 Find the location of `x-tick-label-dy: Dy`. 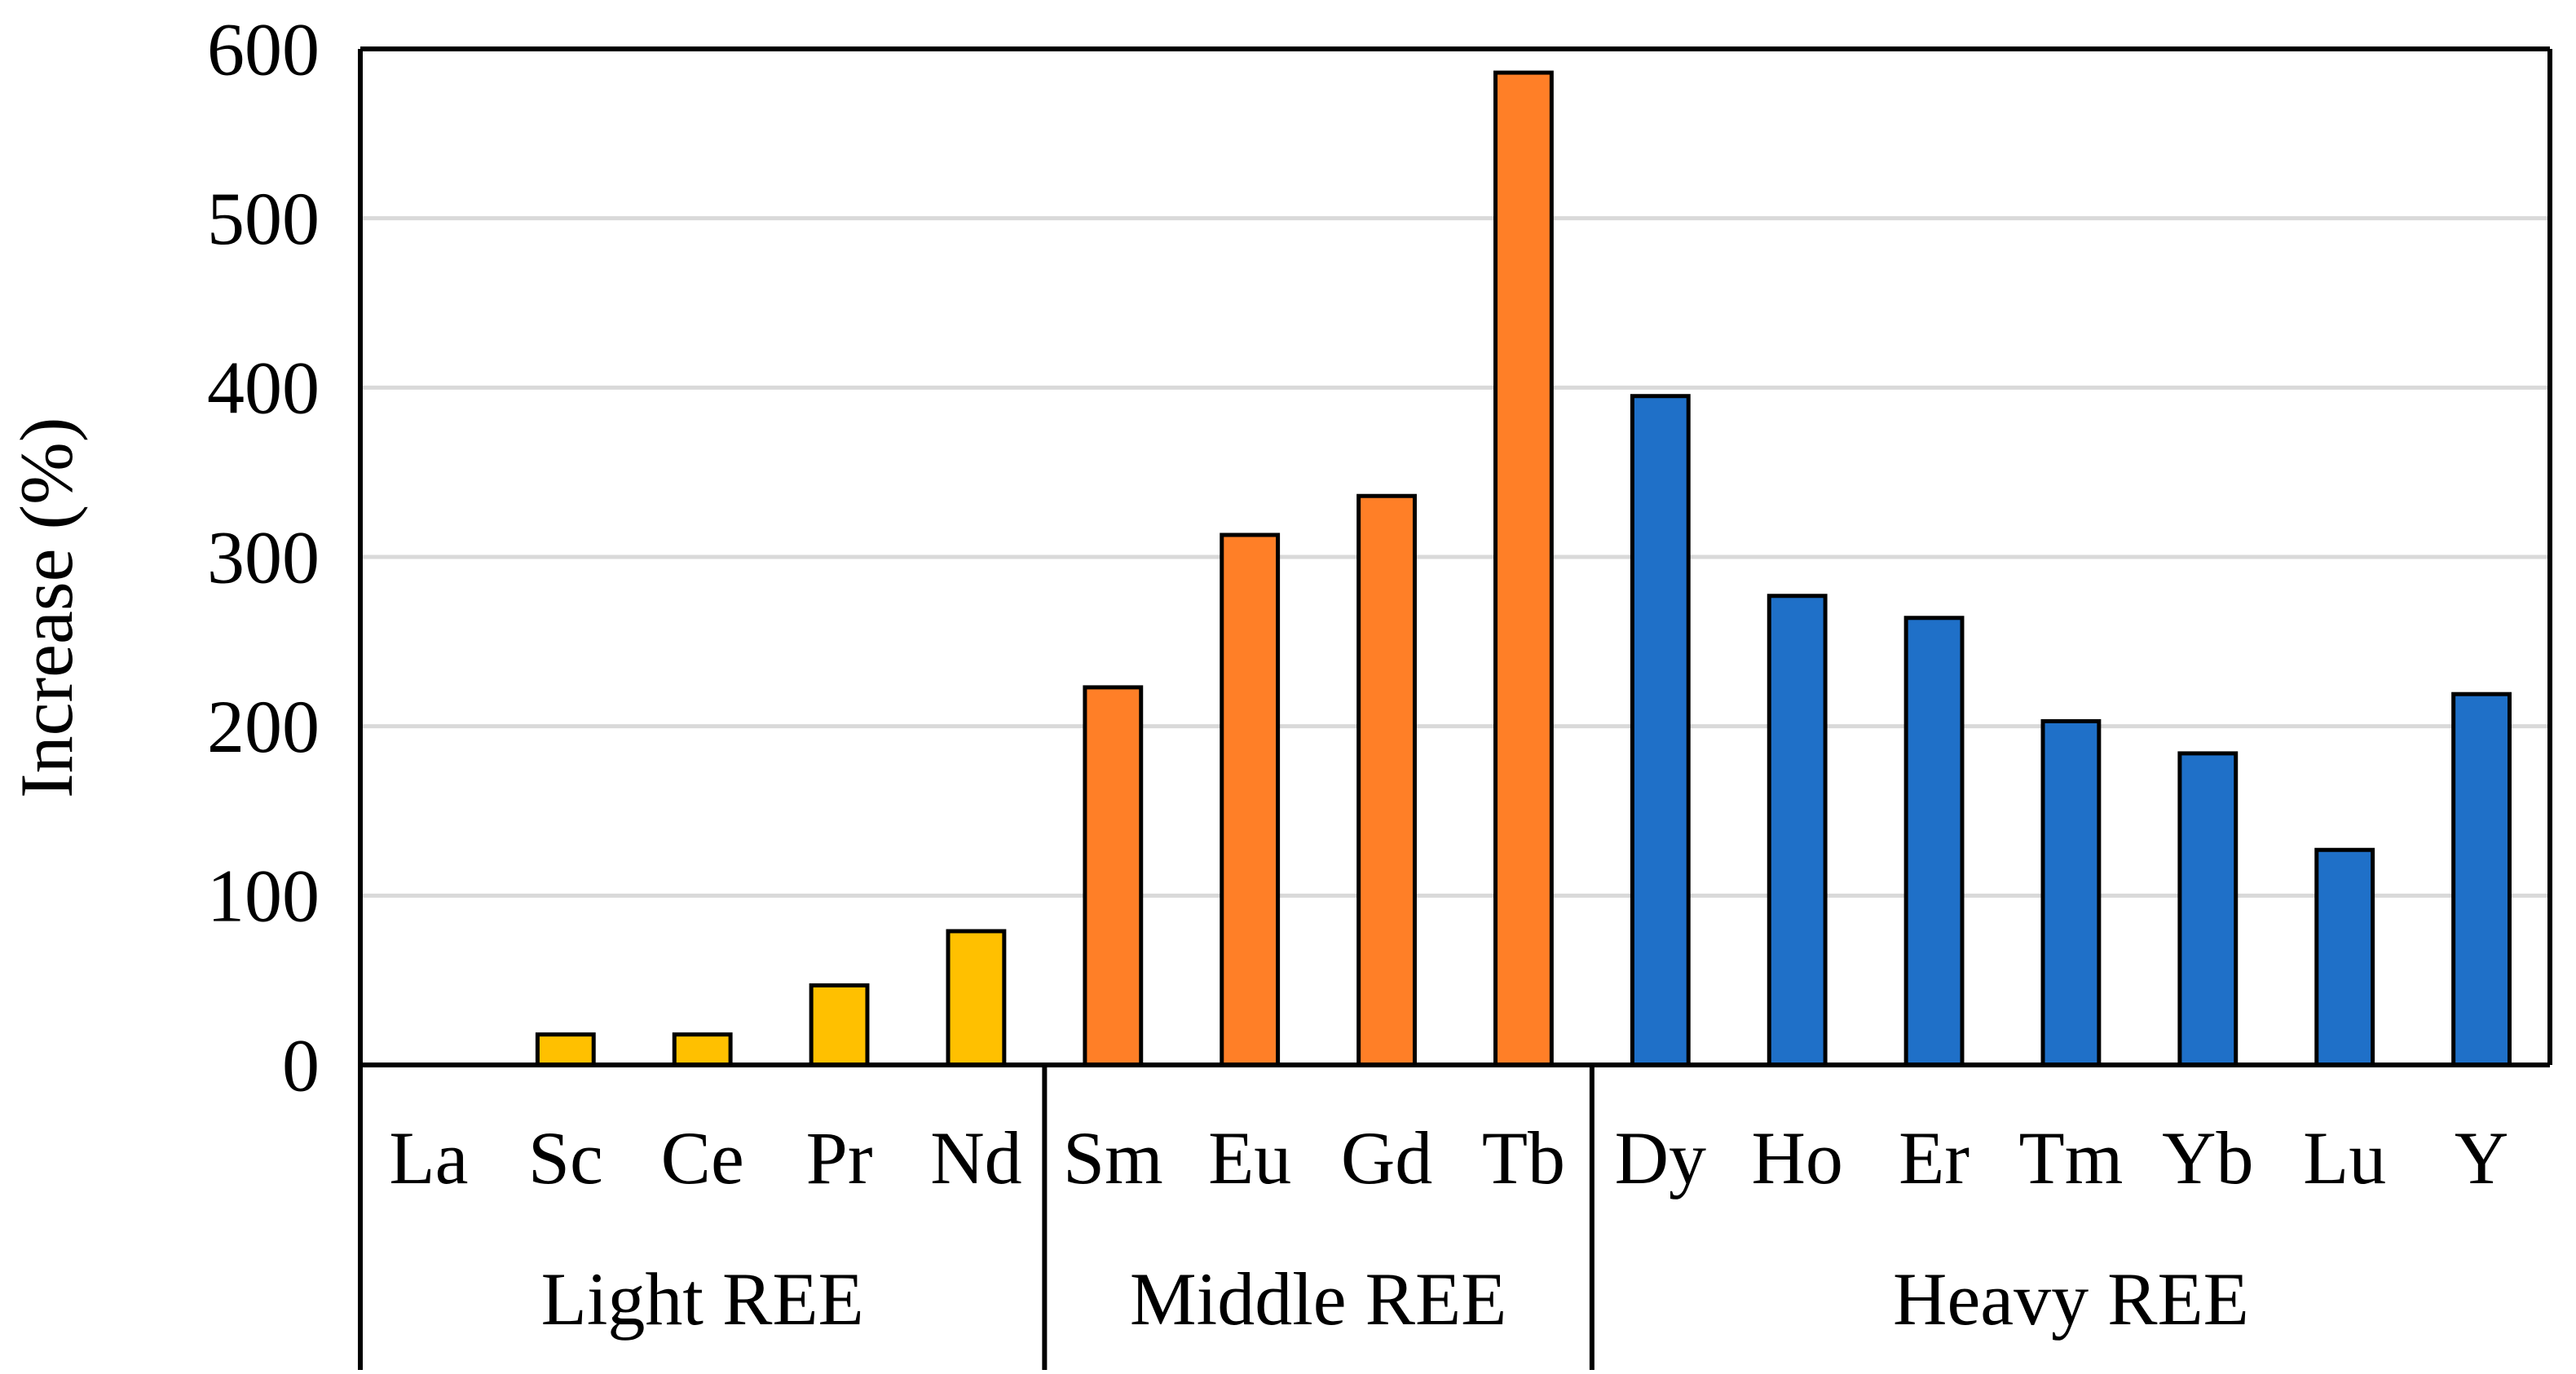

x-tick-label-dy: Dy is located at coordinates (1660, 1157).